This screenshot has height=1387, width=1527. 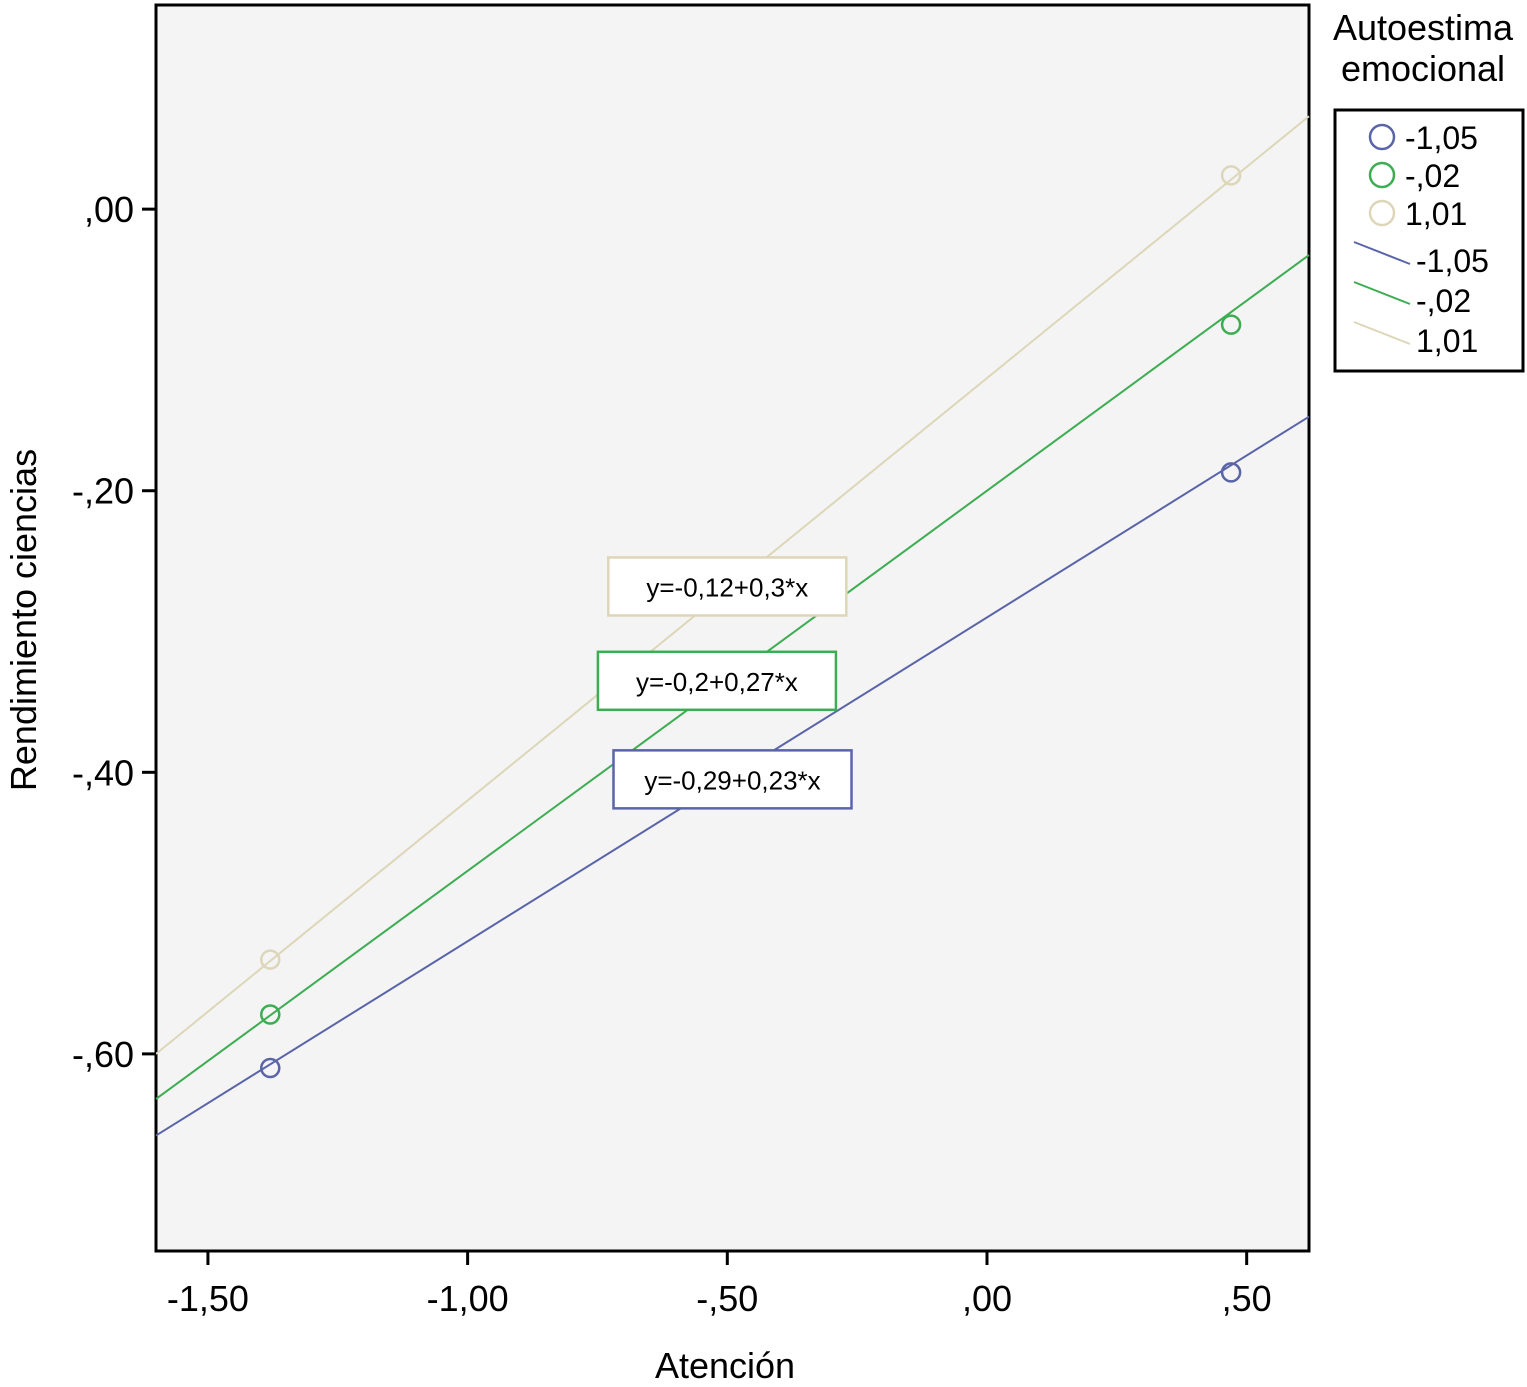 What do you see at coordinates (208, 1298) in the screenshot?
I see `x-tick-label-0: -1,50` at bounding box center [208, 1298].